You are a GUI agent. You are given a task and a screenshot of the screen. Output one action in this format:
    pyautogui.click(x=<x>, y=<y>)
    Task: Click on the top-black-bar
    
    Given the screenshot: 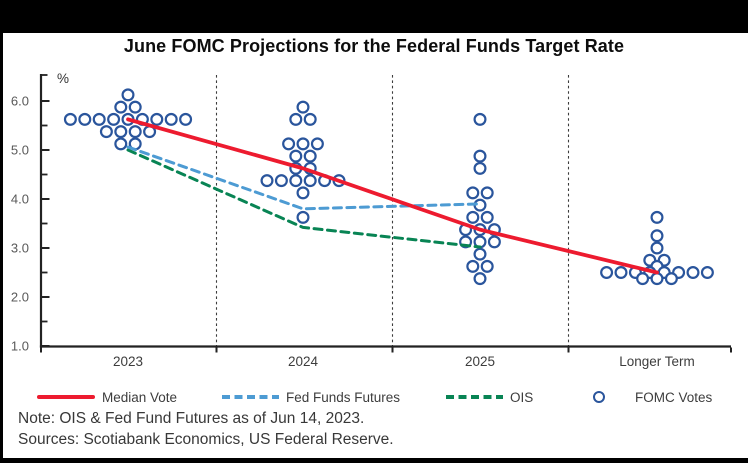 What is the action you would take?
    pyautogui.click(x=374, y=16)
    